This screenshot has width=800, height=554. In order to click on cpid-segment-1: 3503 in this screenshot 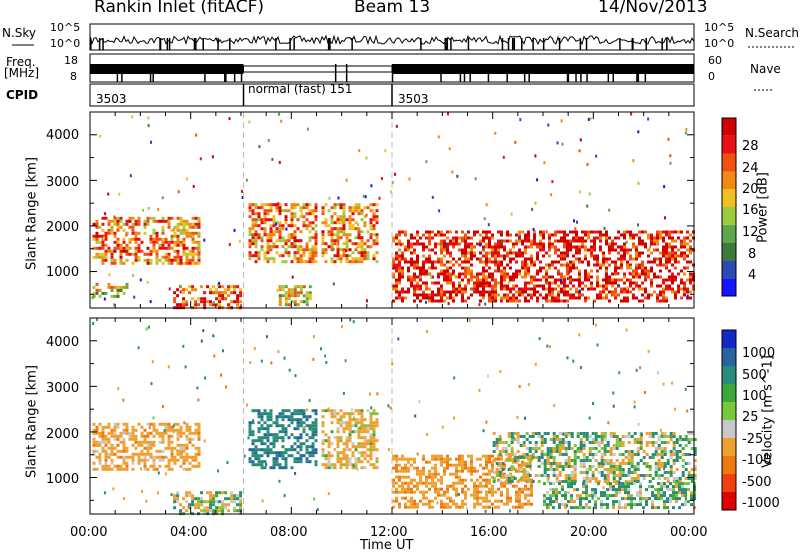, I will do `click(111, 99)`.